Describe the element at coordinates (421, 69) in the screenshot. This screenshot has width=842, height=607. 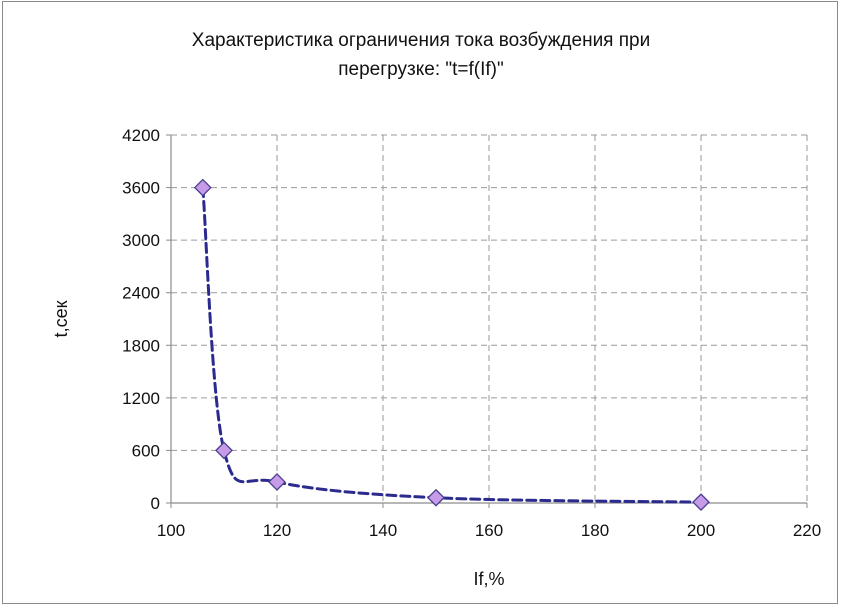
I see `chart-title-line-2: перегрузке: "t=f(If)"` at that location.